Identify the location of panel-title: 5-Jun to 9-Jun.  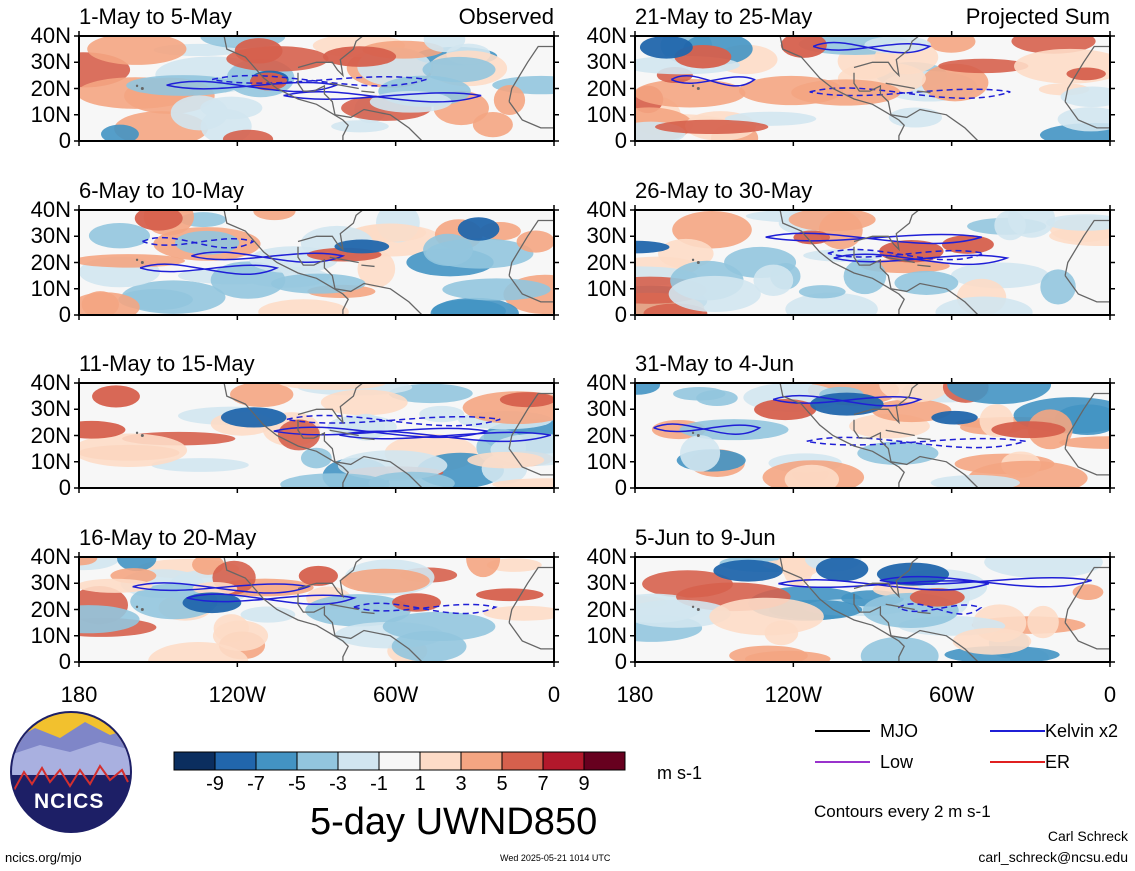
(705, 537).